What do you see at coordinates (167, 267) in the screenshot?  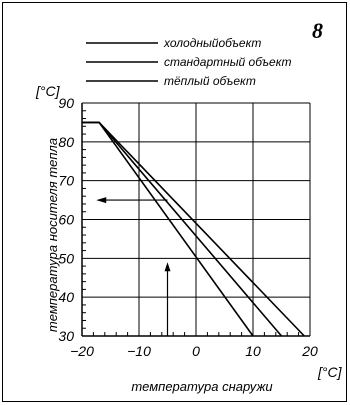 I see `arrow-up-head` at bounding box center [167, 267].